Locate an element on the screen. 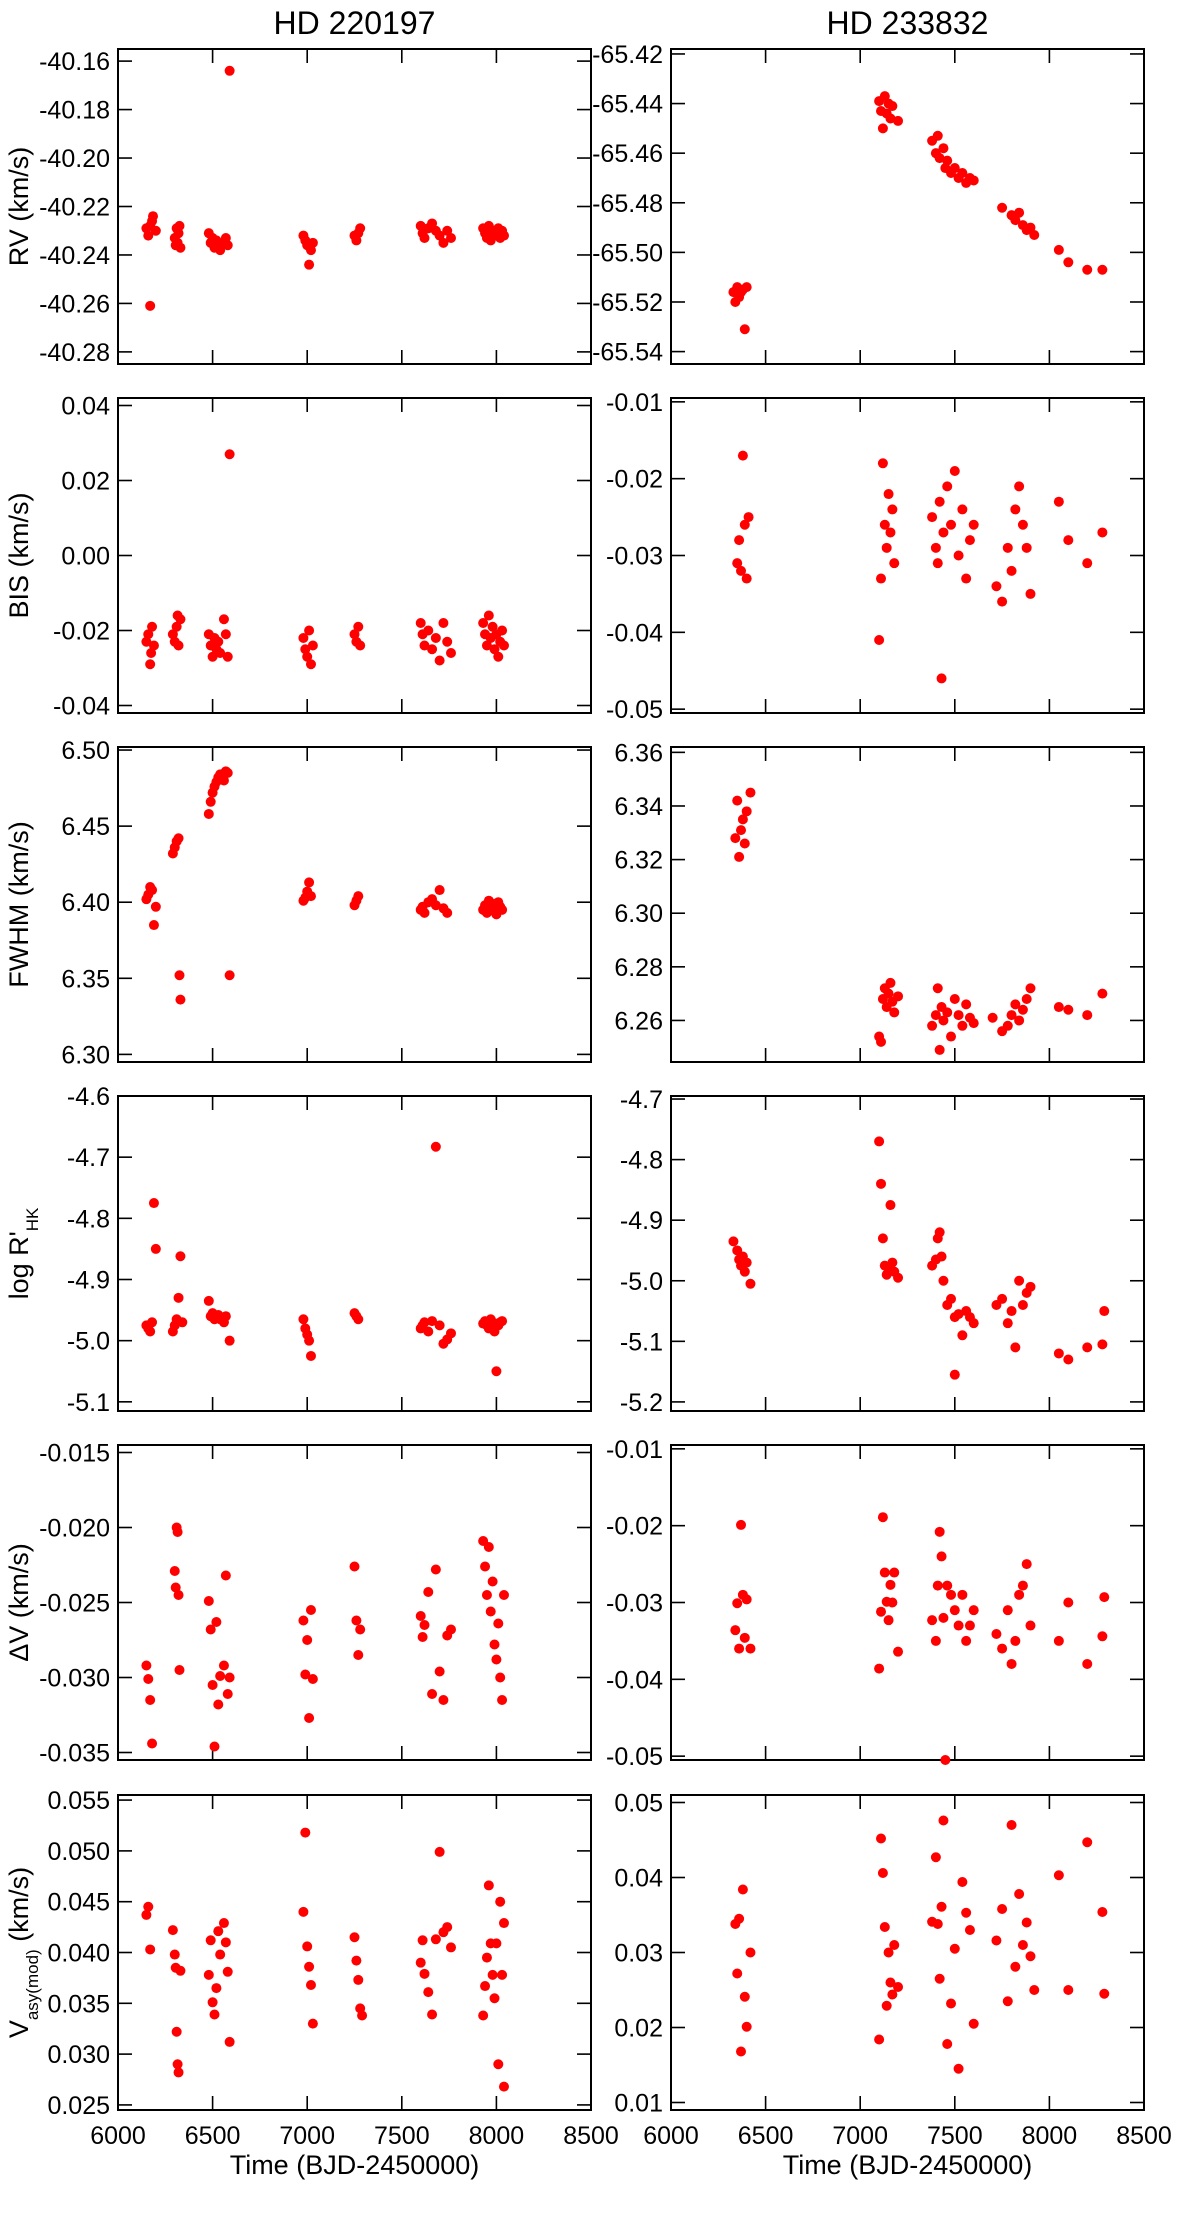 The width and height of the screenshot is (1200, 2220). y-tick-label: -65.48 is located at coordinates (627, 204).